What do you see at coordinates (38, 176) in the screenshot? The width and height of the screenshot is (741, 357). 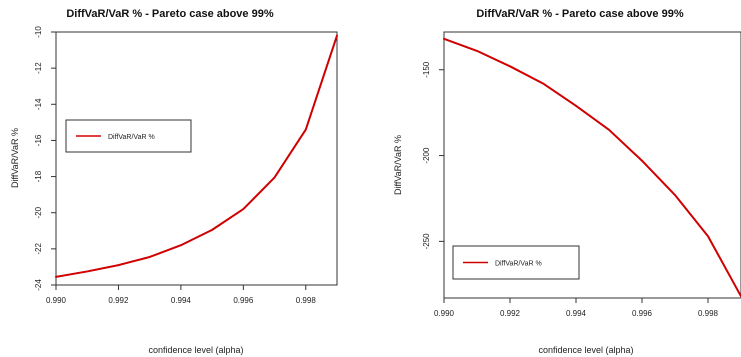 I see `y-tick-label: -18` at bounding box center [38, 176].